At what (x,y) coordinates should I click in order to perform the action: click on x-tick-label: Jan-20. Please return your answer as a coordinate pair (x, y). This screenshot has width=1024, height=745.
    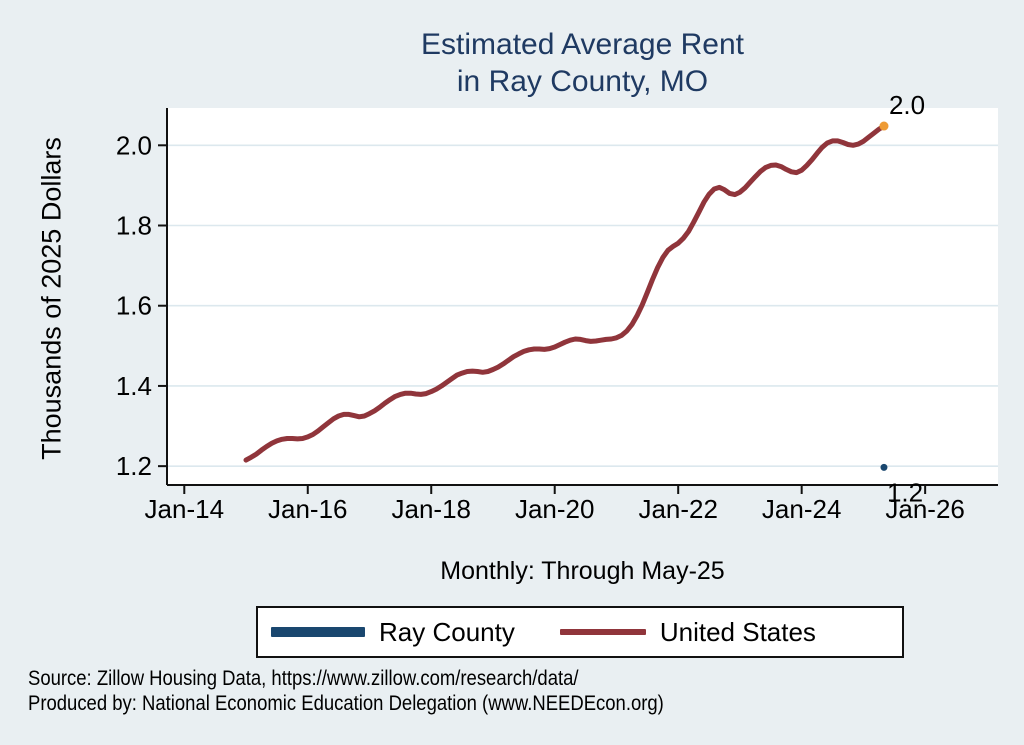
    Looking at the image, I should click on (555, 509).